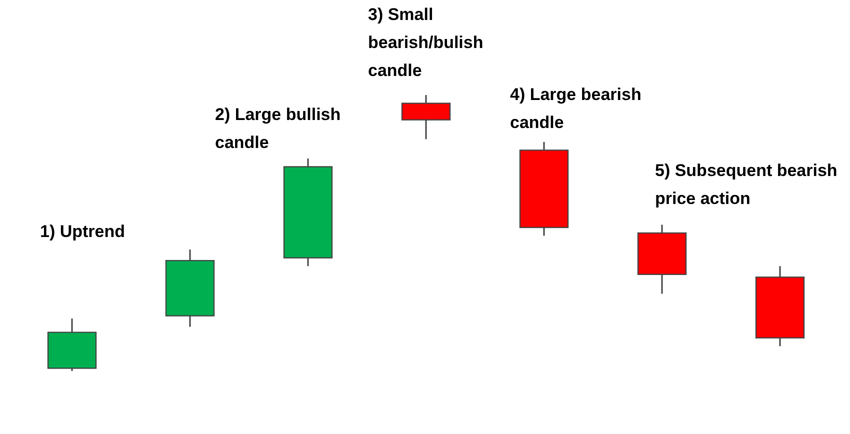  I want to click on annotation: 2) Large bullish candle, so click(278, 128).